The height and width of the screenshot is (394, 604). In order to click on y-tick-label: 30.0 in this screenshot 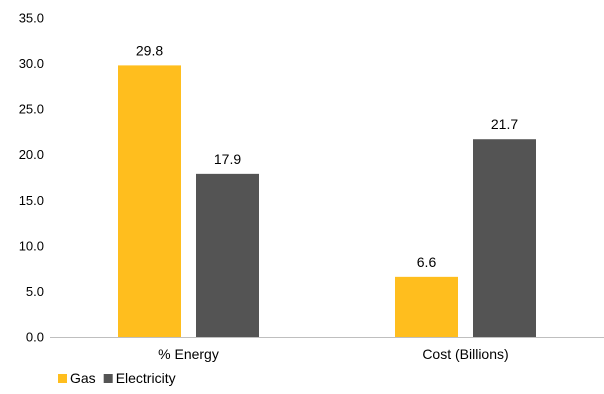, I will do `click(31, 63)`.